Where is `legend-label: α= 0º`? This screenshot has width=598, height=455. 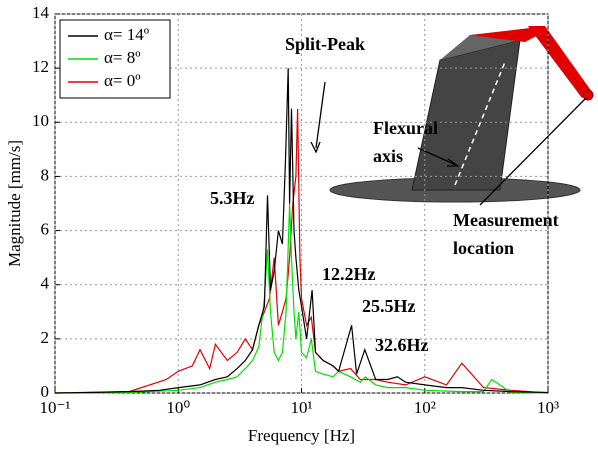 legend-label: α= 0º is located at coordinates (122, 80).